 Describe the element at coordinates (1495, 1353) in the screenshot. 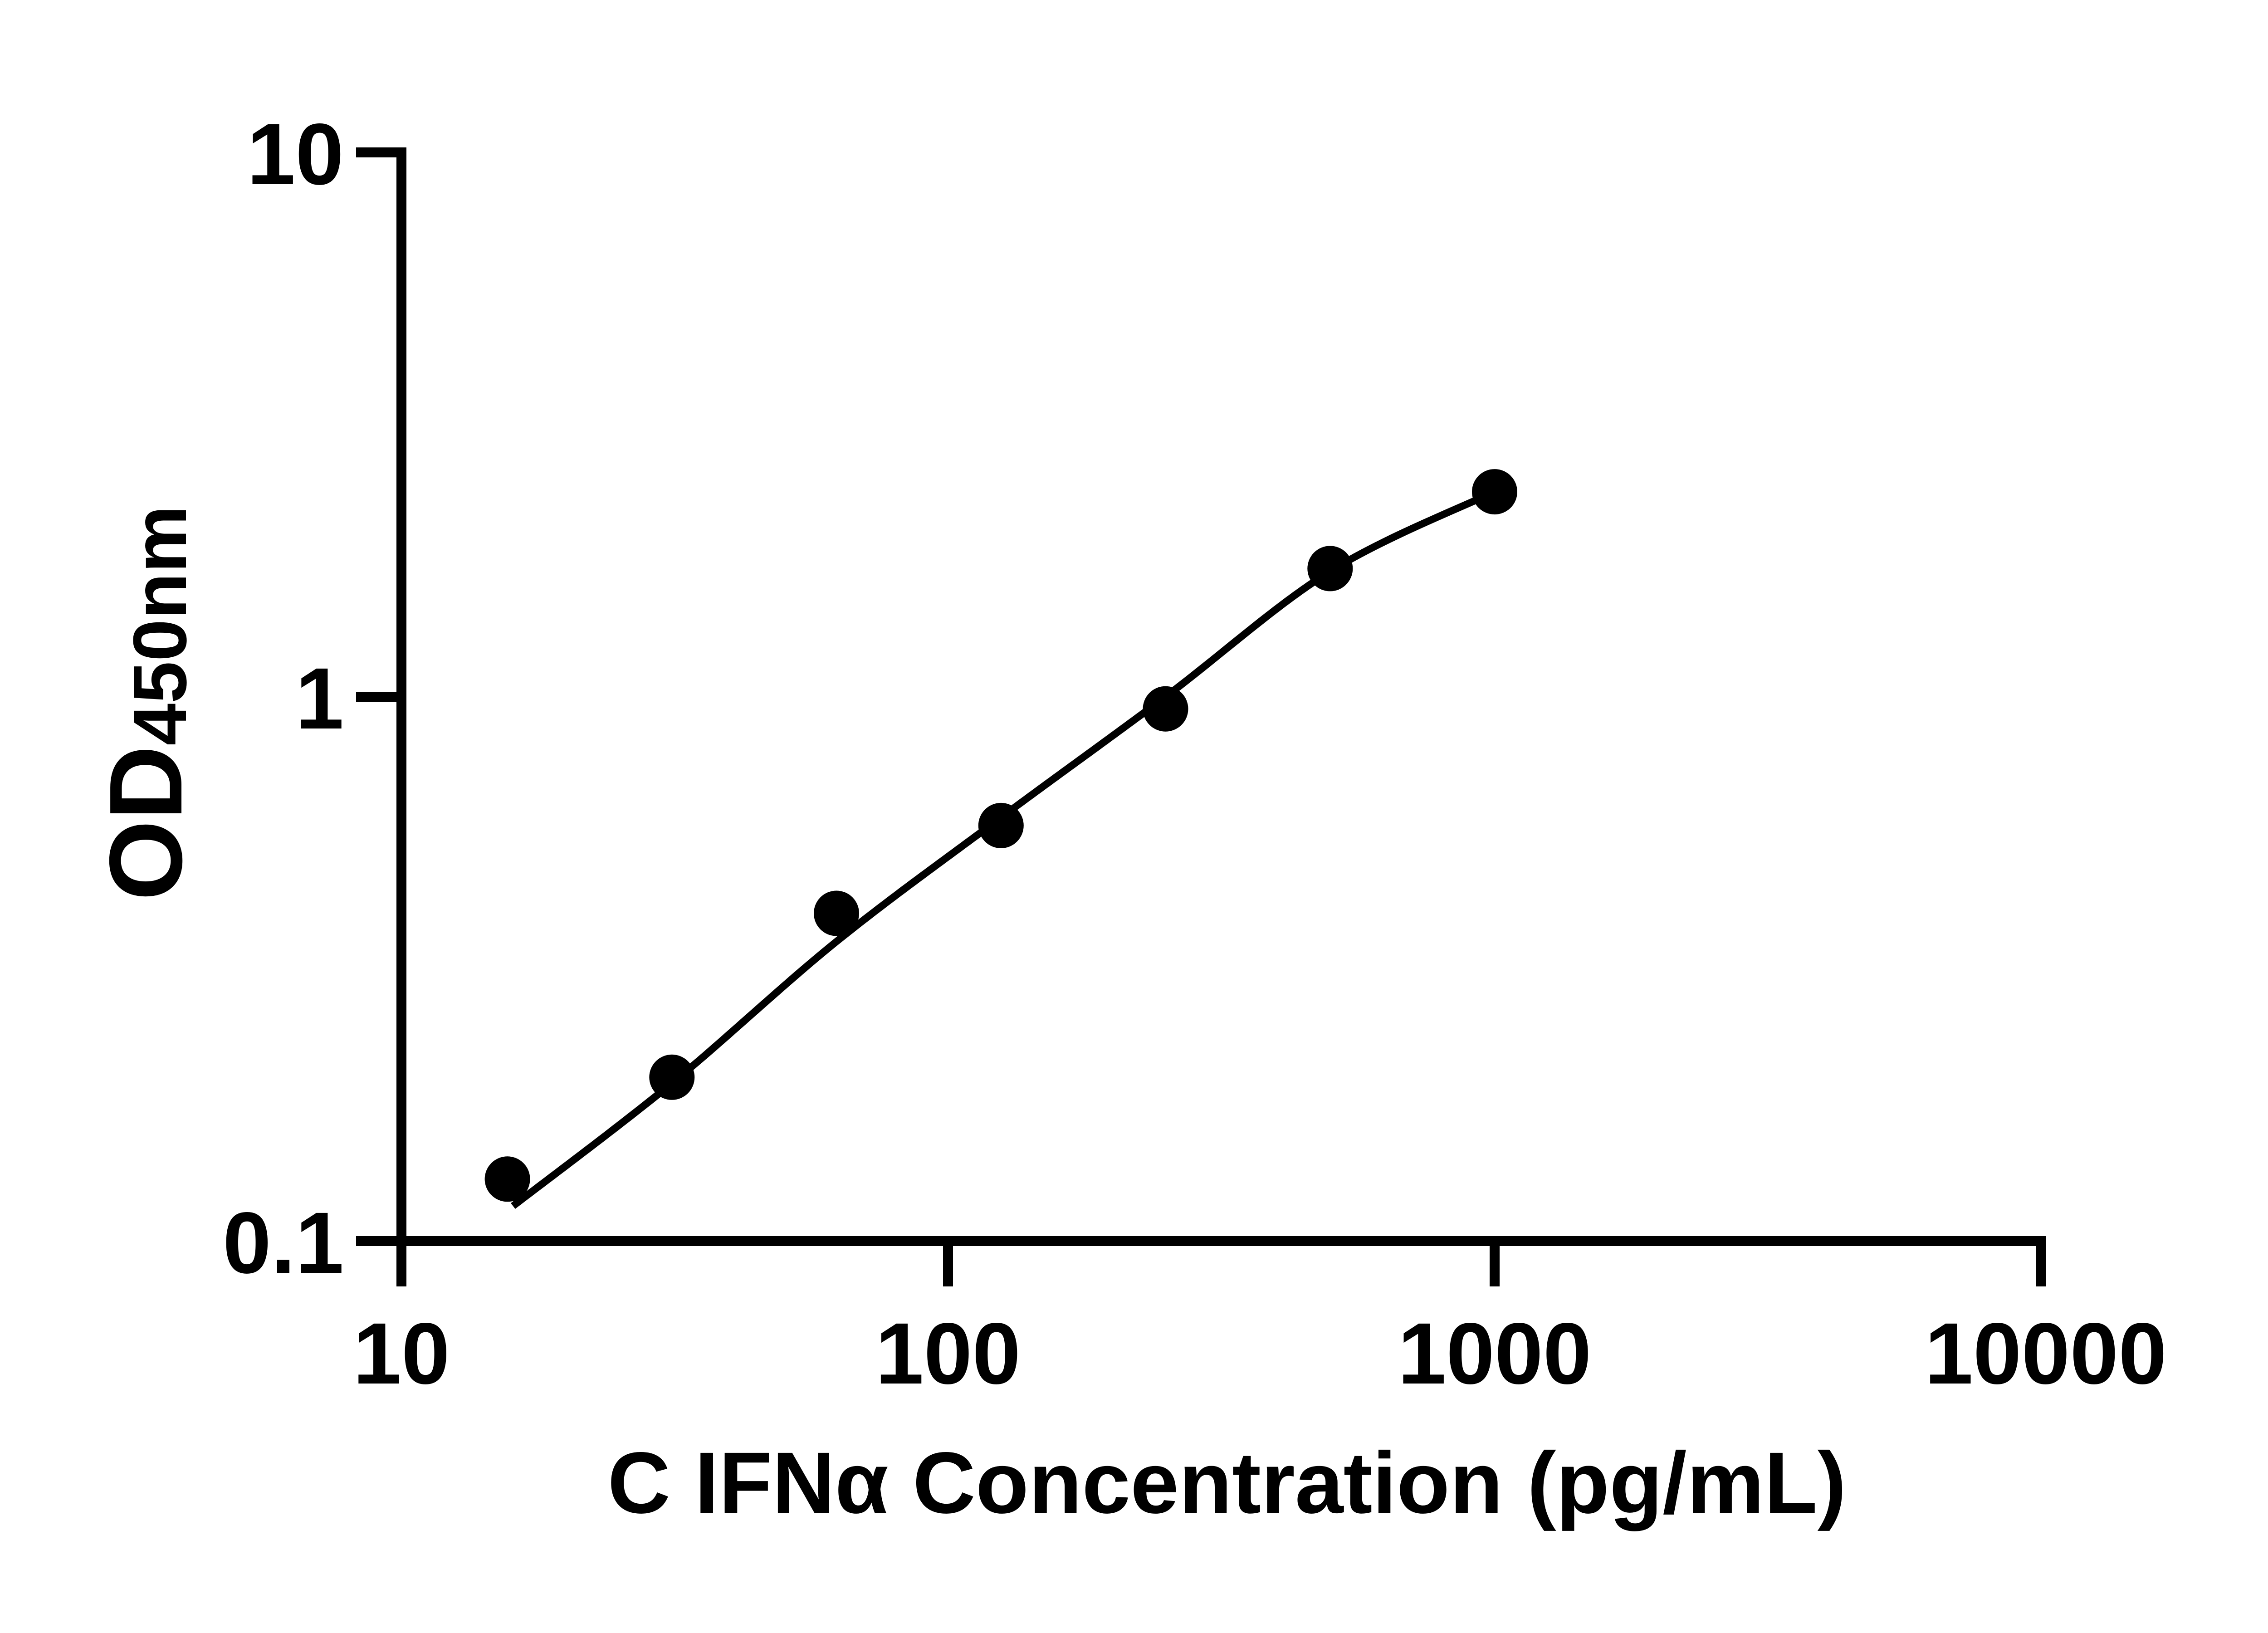

I see `x-tick-label-1000: 1000` at that location.